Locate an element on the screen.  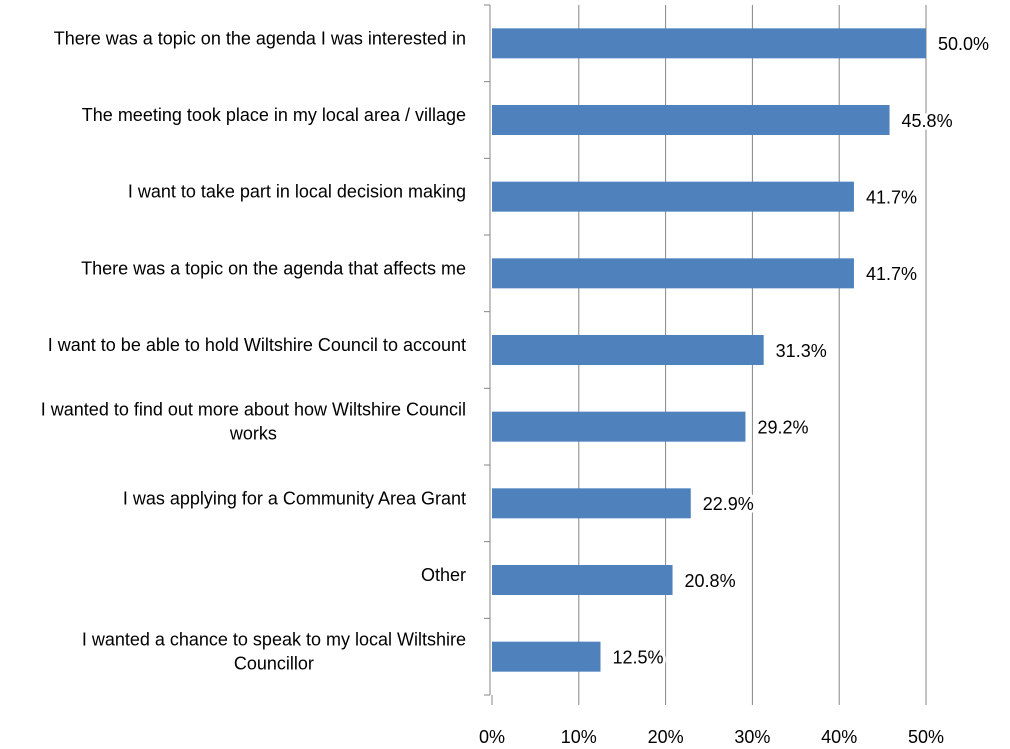
value-label: 29.2% is located at coordinates (782, 427).